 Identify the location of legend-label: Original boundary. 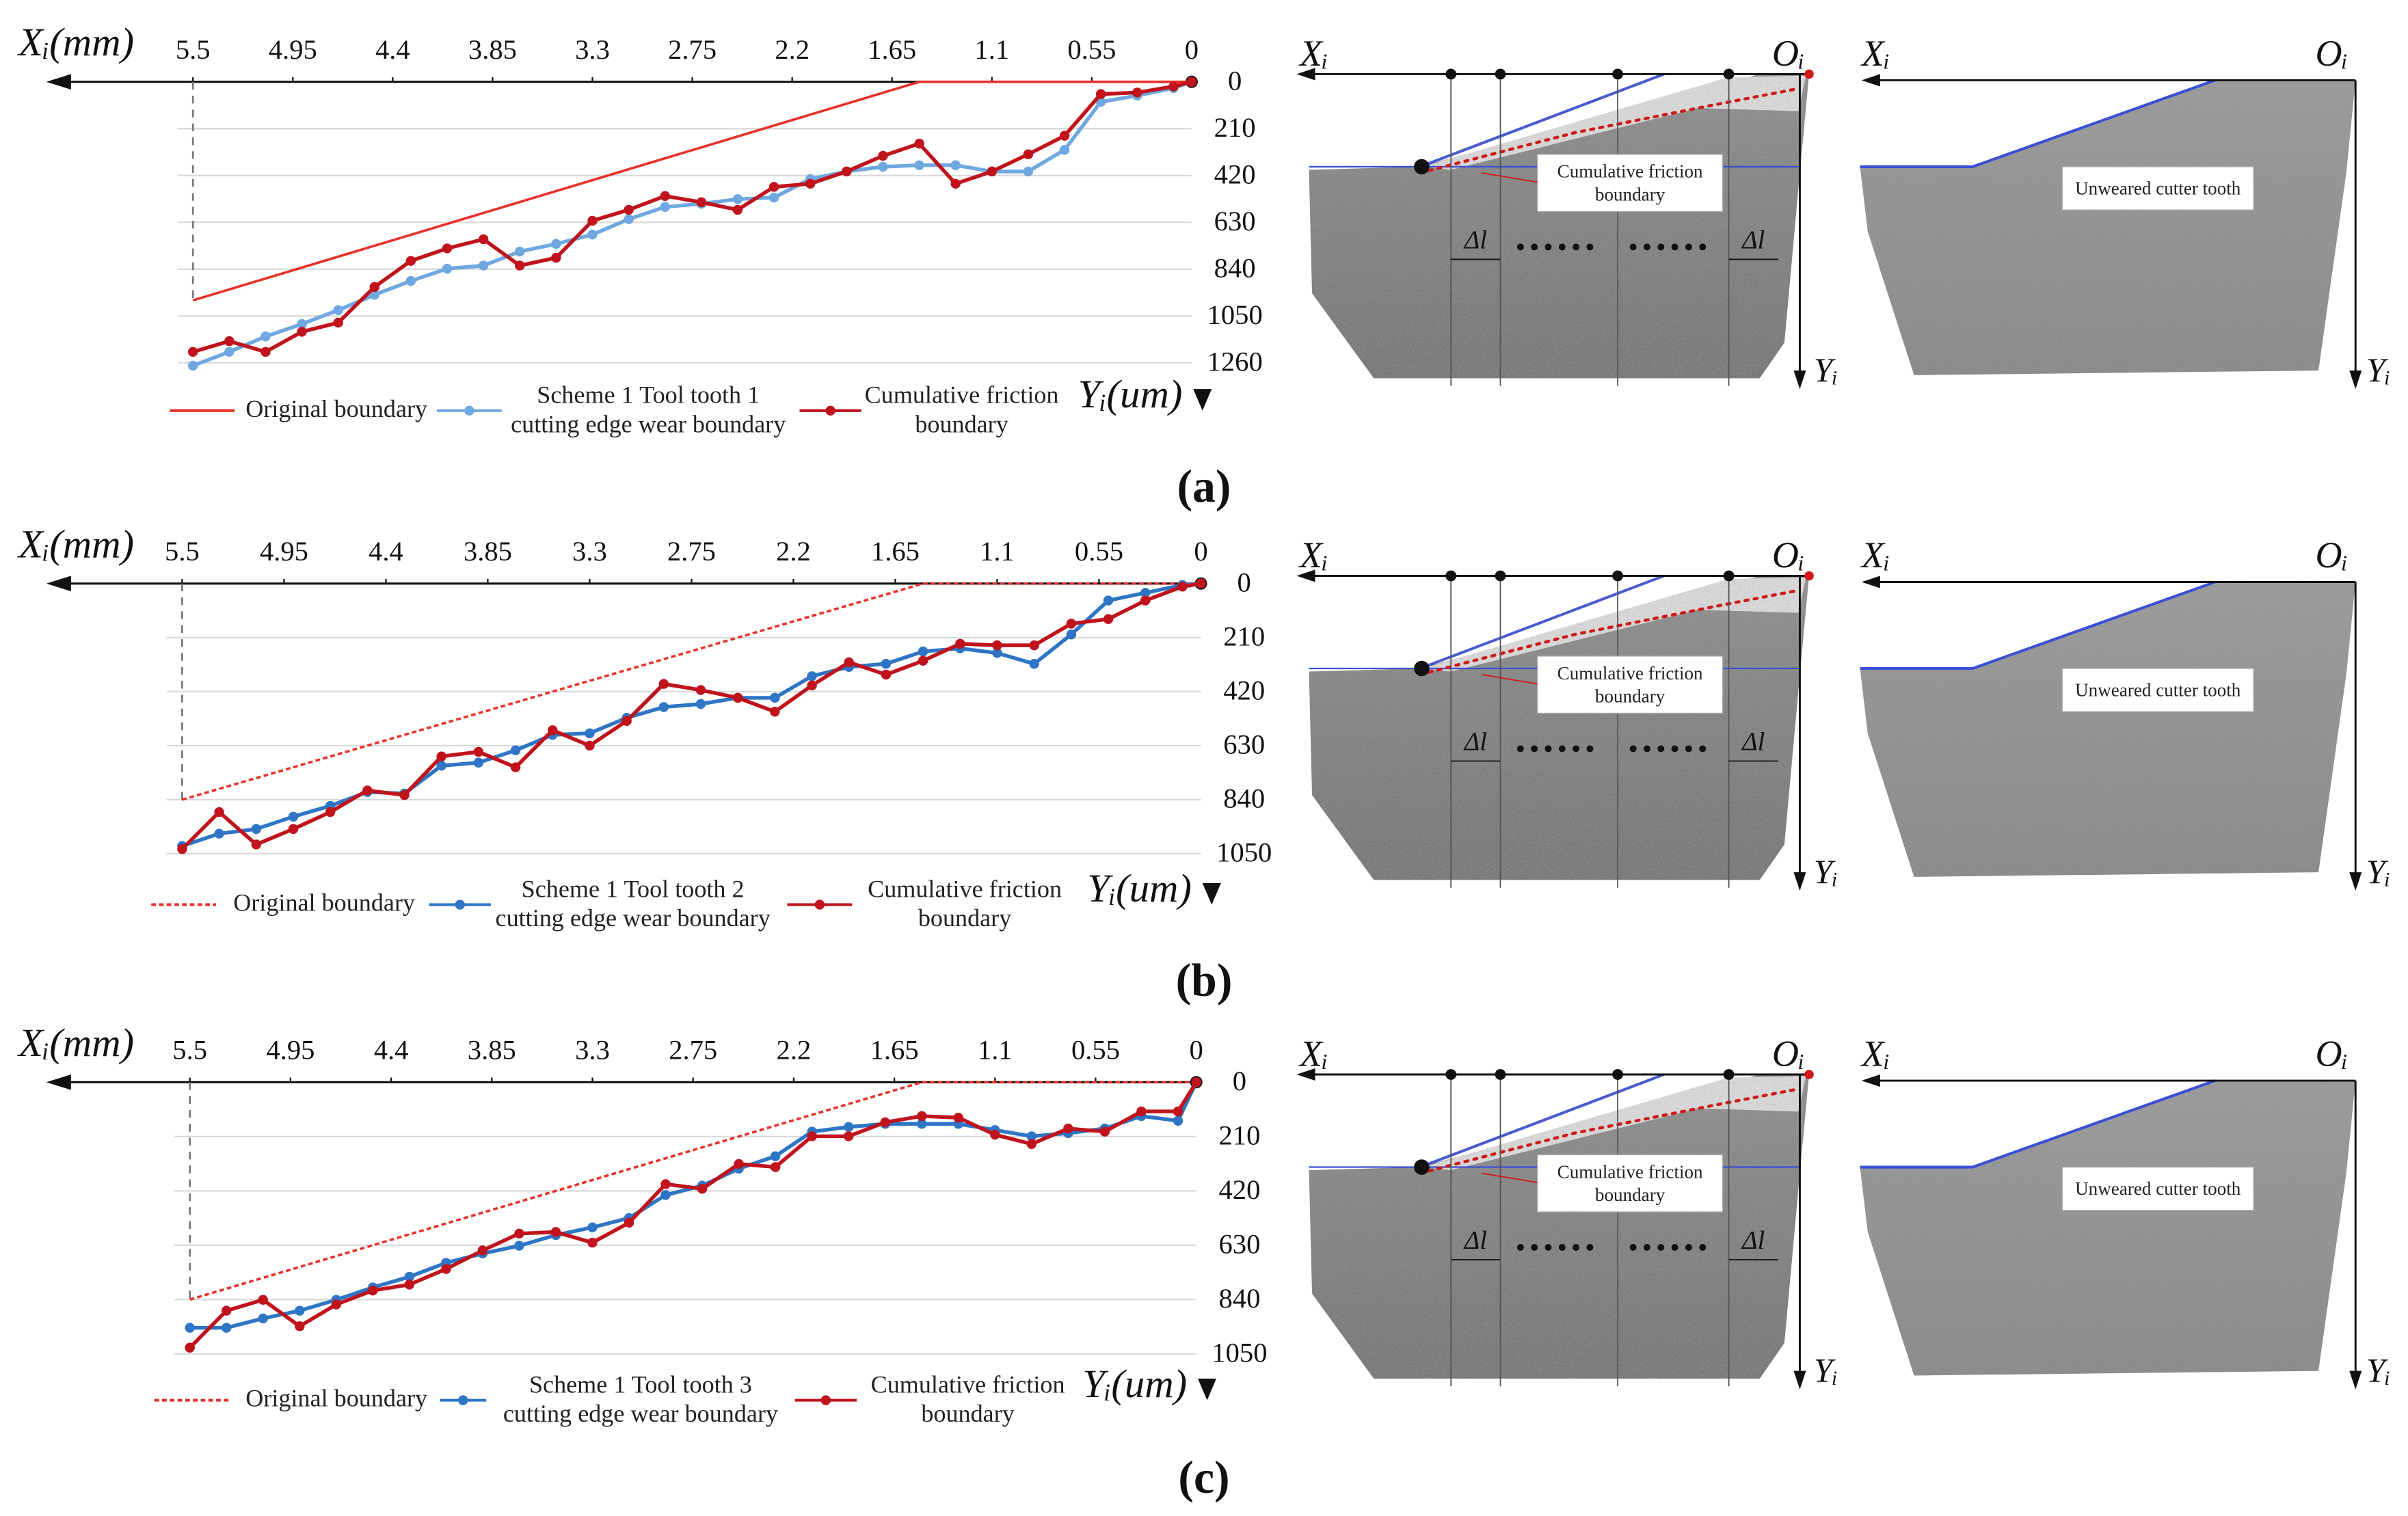
(336, 410).